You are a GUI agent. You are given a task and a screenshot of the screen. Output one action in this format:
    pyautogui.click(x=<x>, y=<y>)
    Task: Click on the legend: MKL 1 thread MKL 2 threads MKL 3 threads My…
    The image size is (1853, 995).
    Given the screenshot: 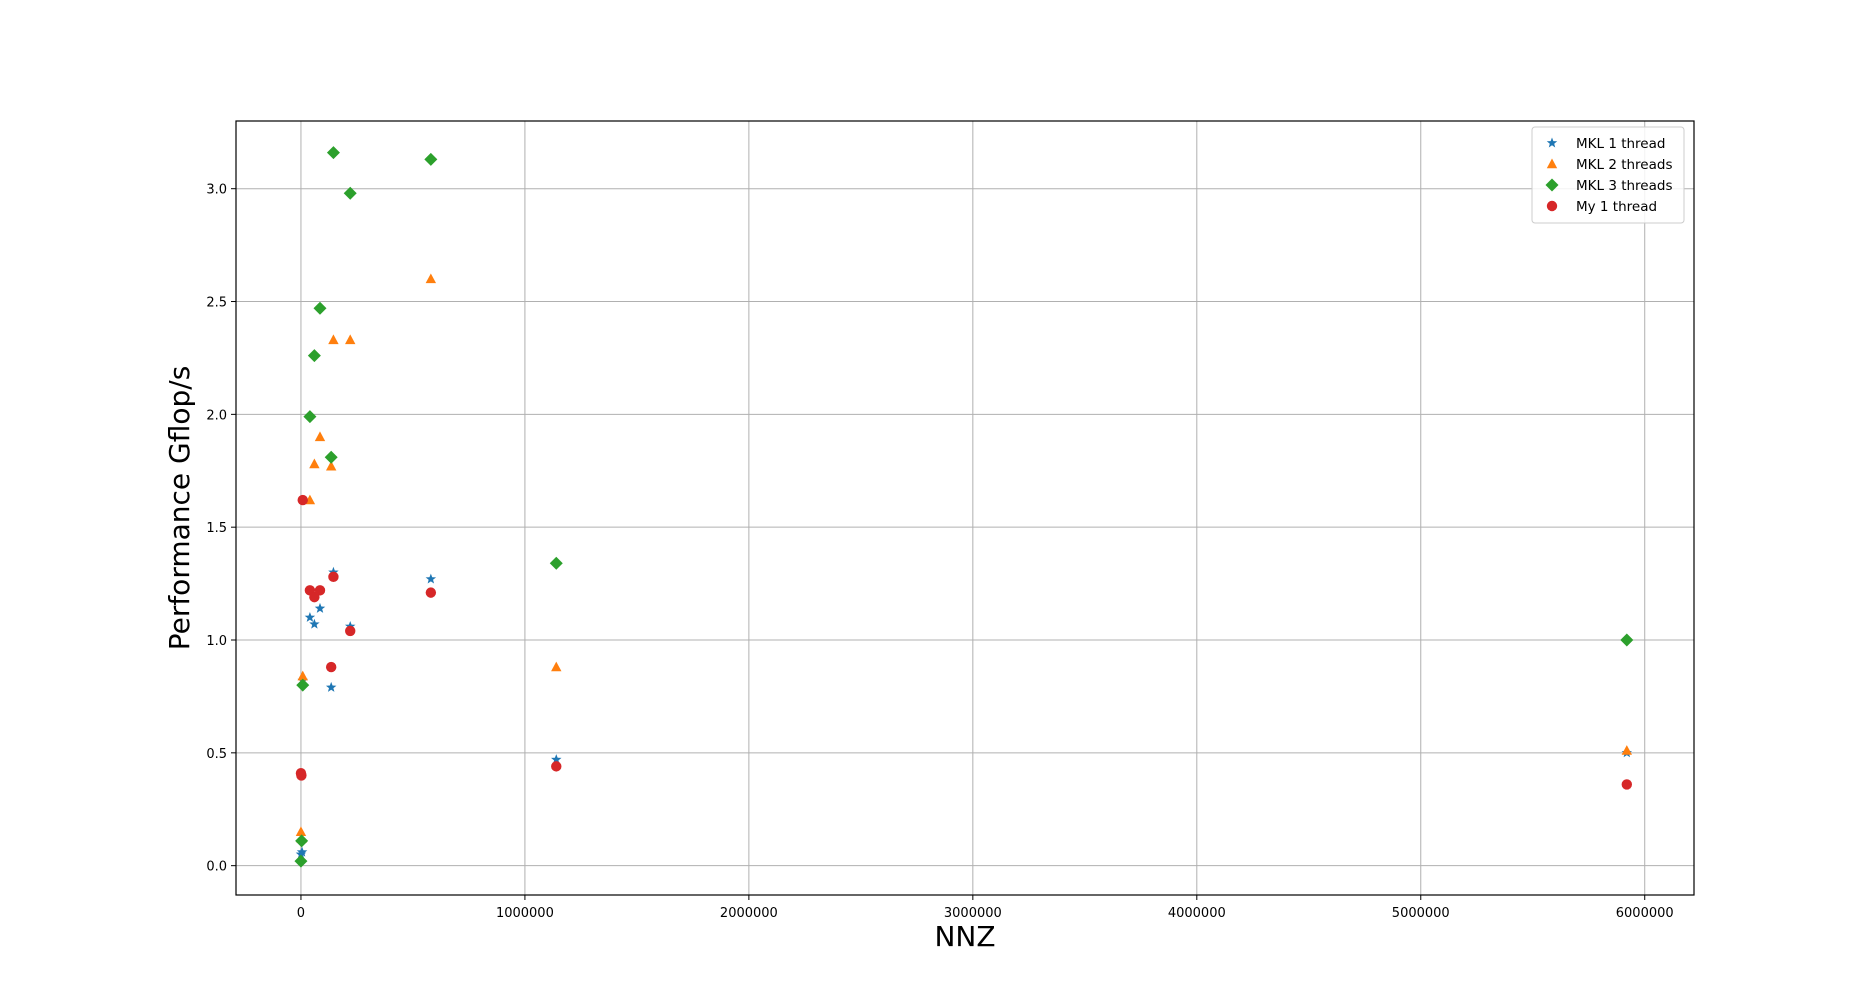 What is the action you would take?
    pyautogui.click(x=1608, y=175)
    